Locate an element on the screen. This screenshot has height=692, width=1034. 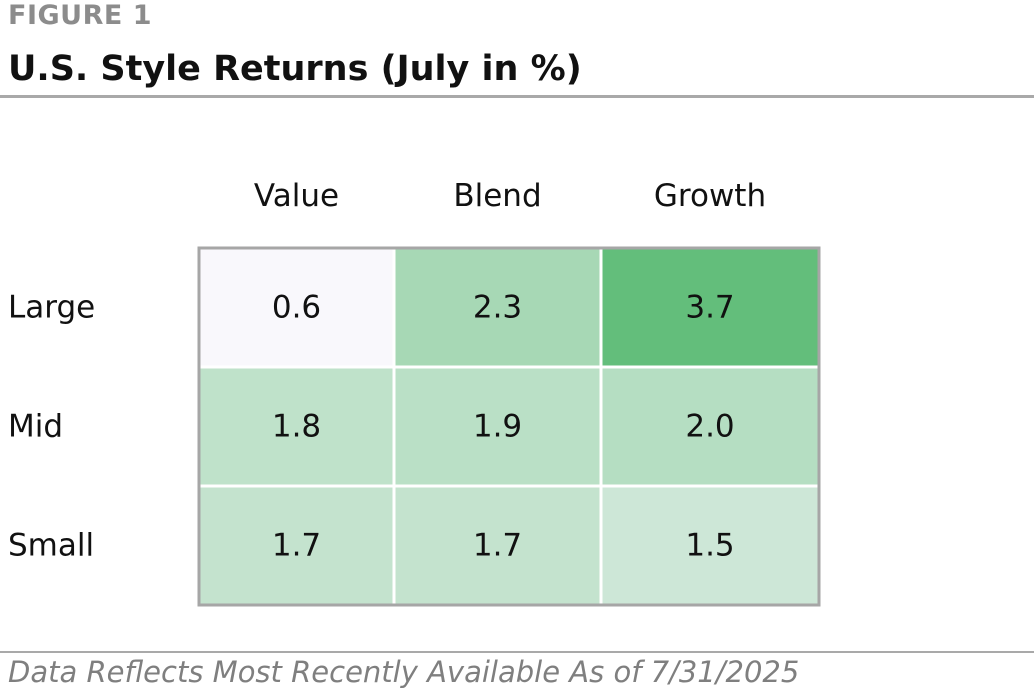
row-label-large: Large is located at coordinates (51, 308).